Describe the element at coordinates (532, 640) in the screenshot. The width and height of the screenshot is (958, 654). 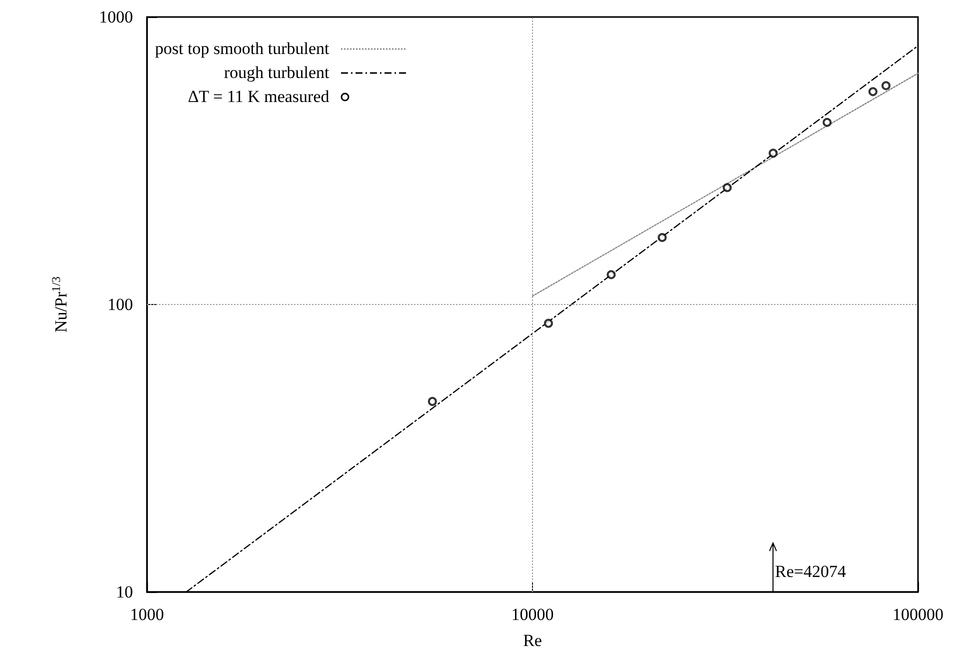
I see `x-axis-title: Re` at that location.